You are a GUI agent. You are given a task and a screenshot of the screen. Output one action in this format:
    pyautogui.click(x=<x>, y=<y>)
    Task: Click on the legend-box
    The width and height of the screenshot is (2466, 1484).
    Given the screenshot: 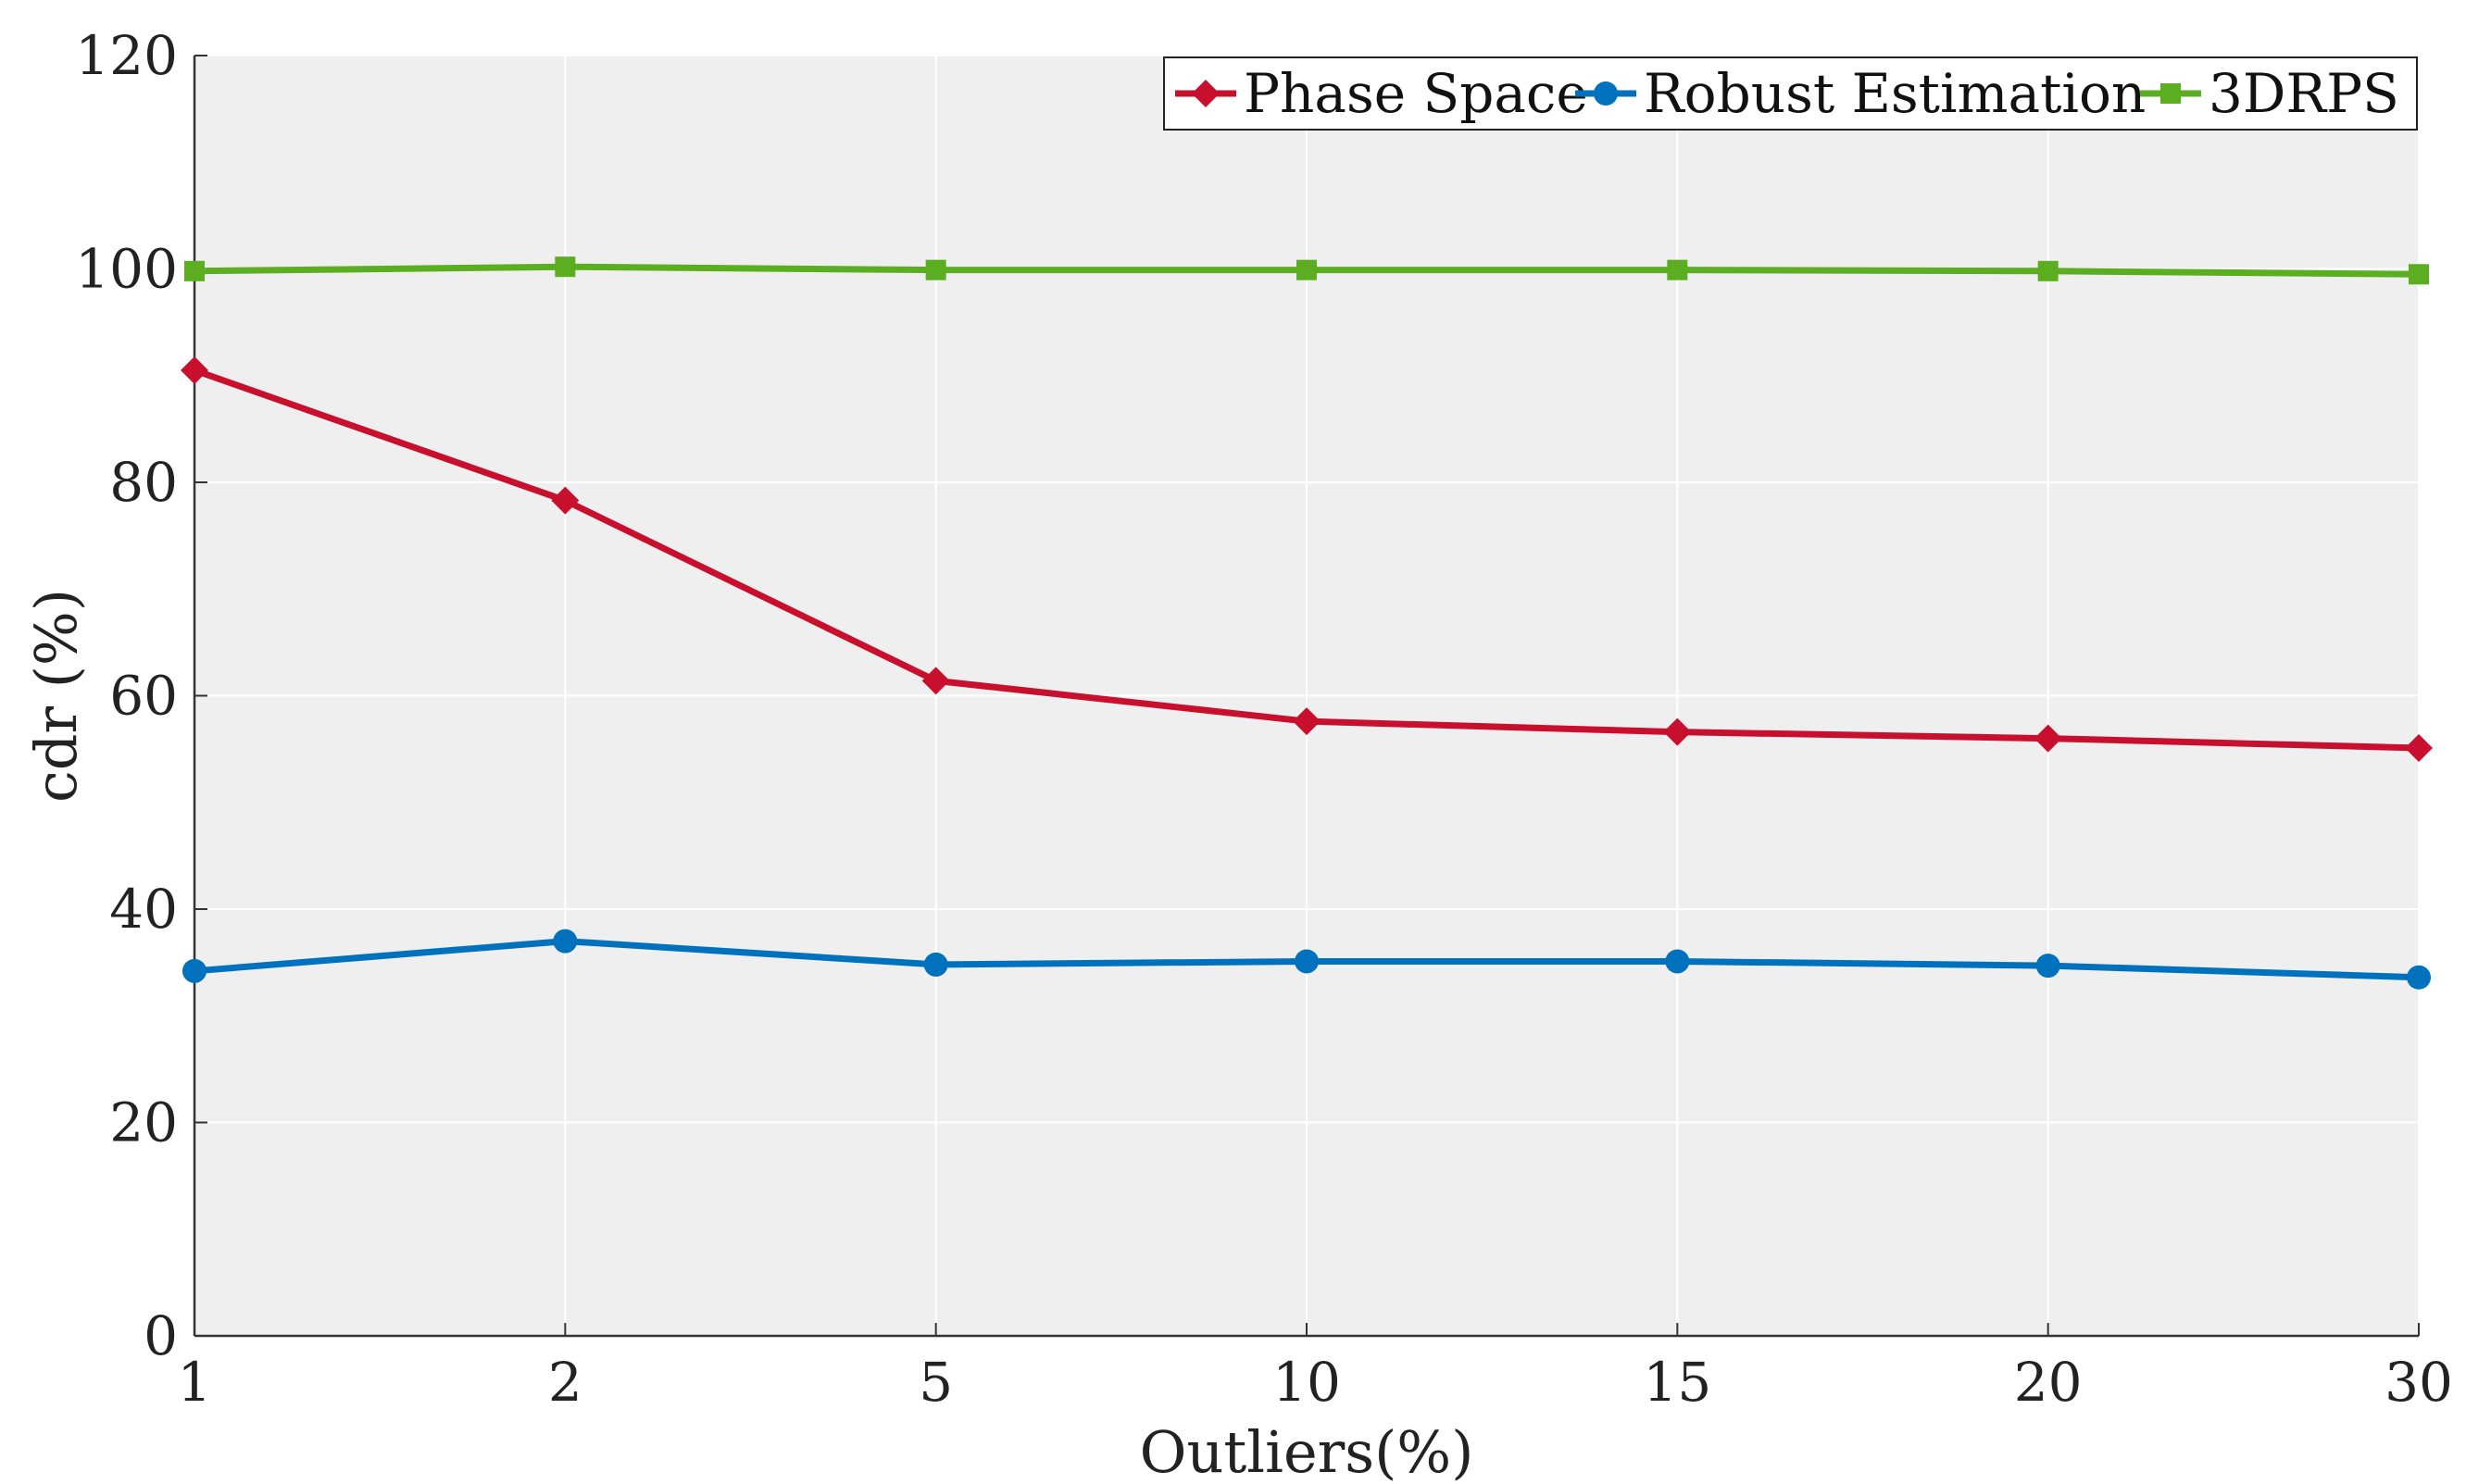 What is the action you would take?
    pyautogui.click(x=1790, y=93)
    